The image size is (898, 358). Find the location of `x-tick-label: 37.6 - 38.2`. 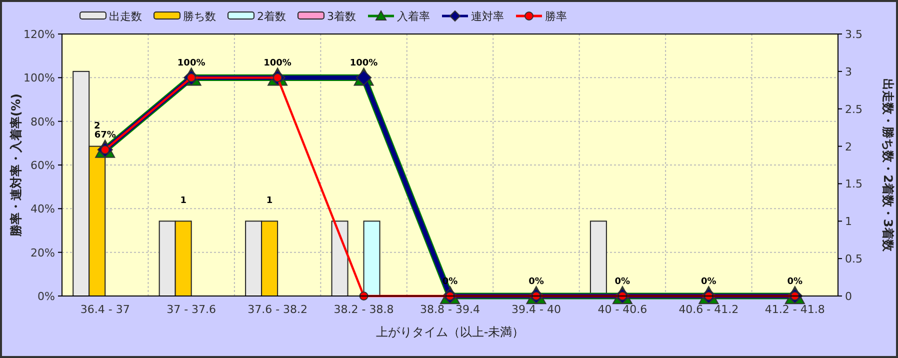

x-tick-label: 37.6 - 38.2 is located at coordinates (278, 309).